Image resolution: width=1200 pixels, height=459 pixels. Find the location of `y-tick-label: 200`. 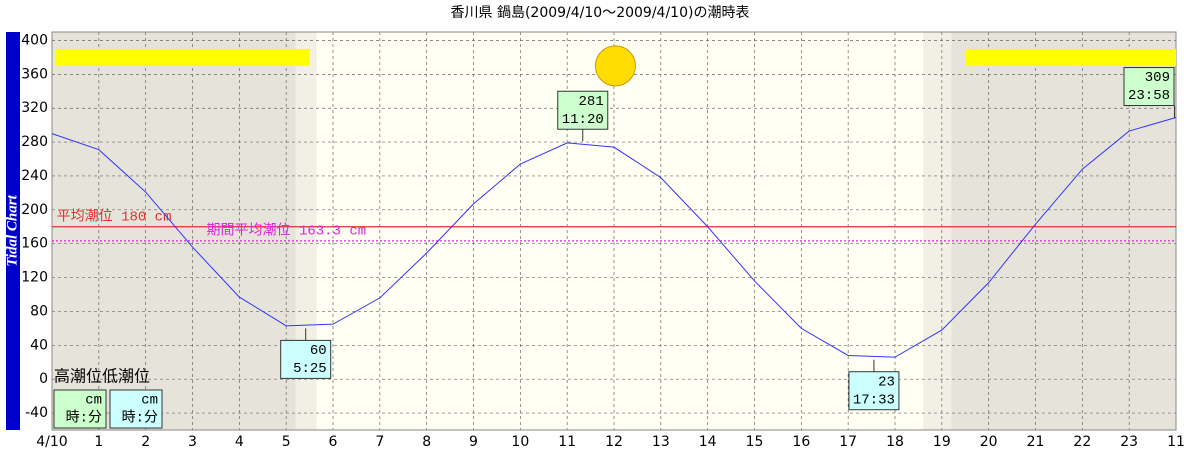

y-tick-label: 200 is located at coordinates (34, 210).